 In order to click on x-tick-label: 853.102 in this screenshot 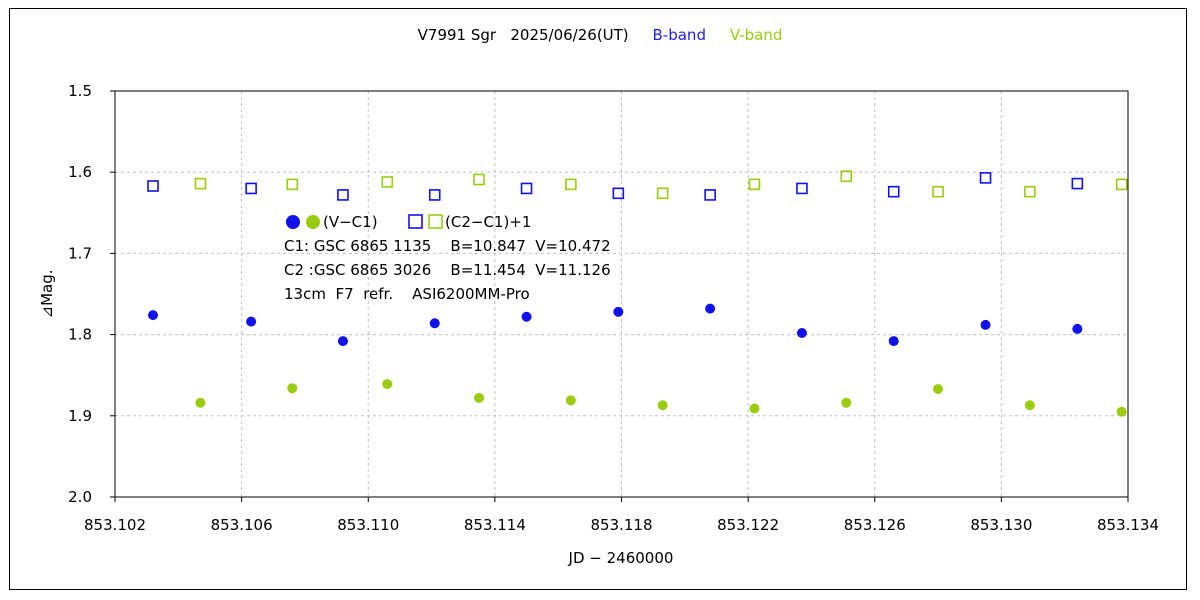, I will do `click(115, 525)`.